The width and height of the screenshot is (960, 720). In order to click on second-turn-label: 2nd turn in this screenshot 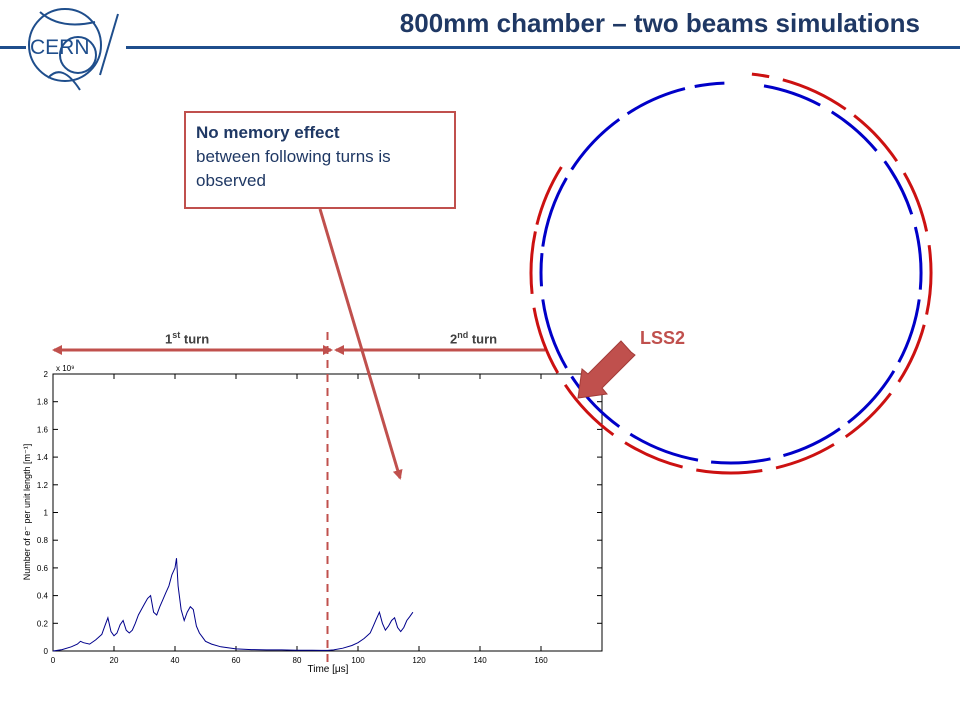, I will do `click(473, 338)`.